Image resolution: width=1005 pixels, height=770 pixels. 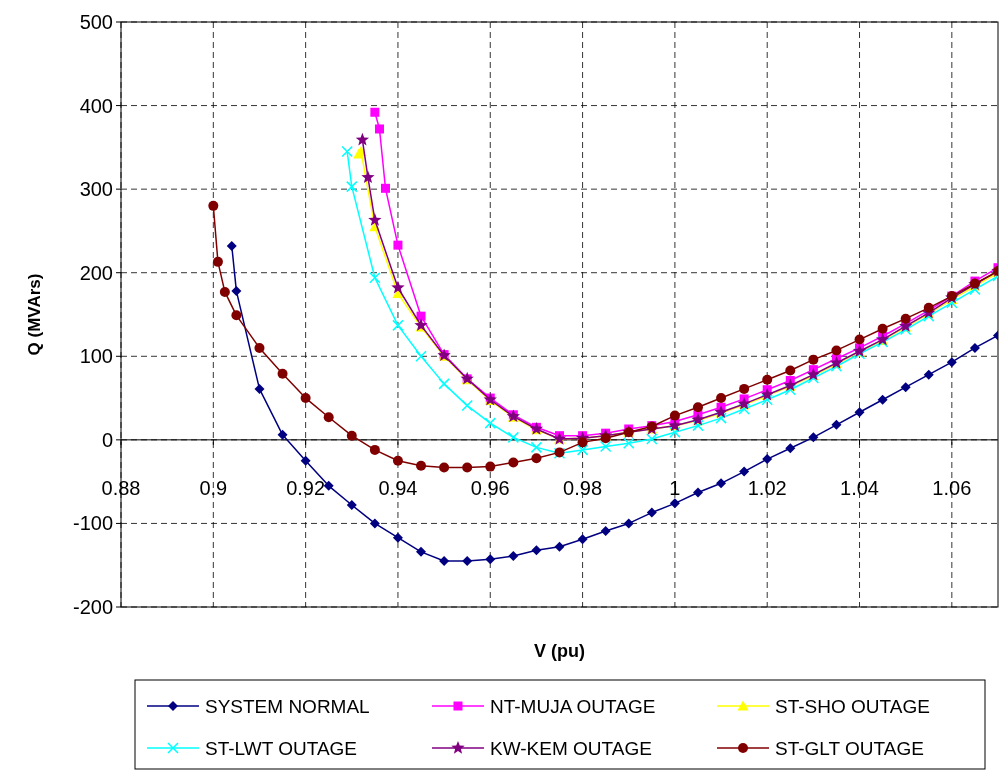 What do you see at coordinates (849, 748) in the screenshot?
I see `legend-label: ST-GLT OUTAGE` at bounding box center [849, 748].